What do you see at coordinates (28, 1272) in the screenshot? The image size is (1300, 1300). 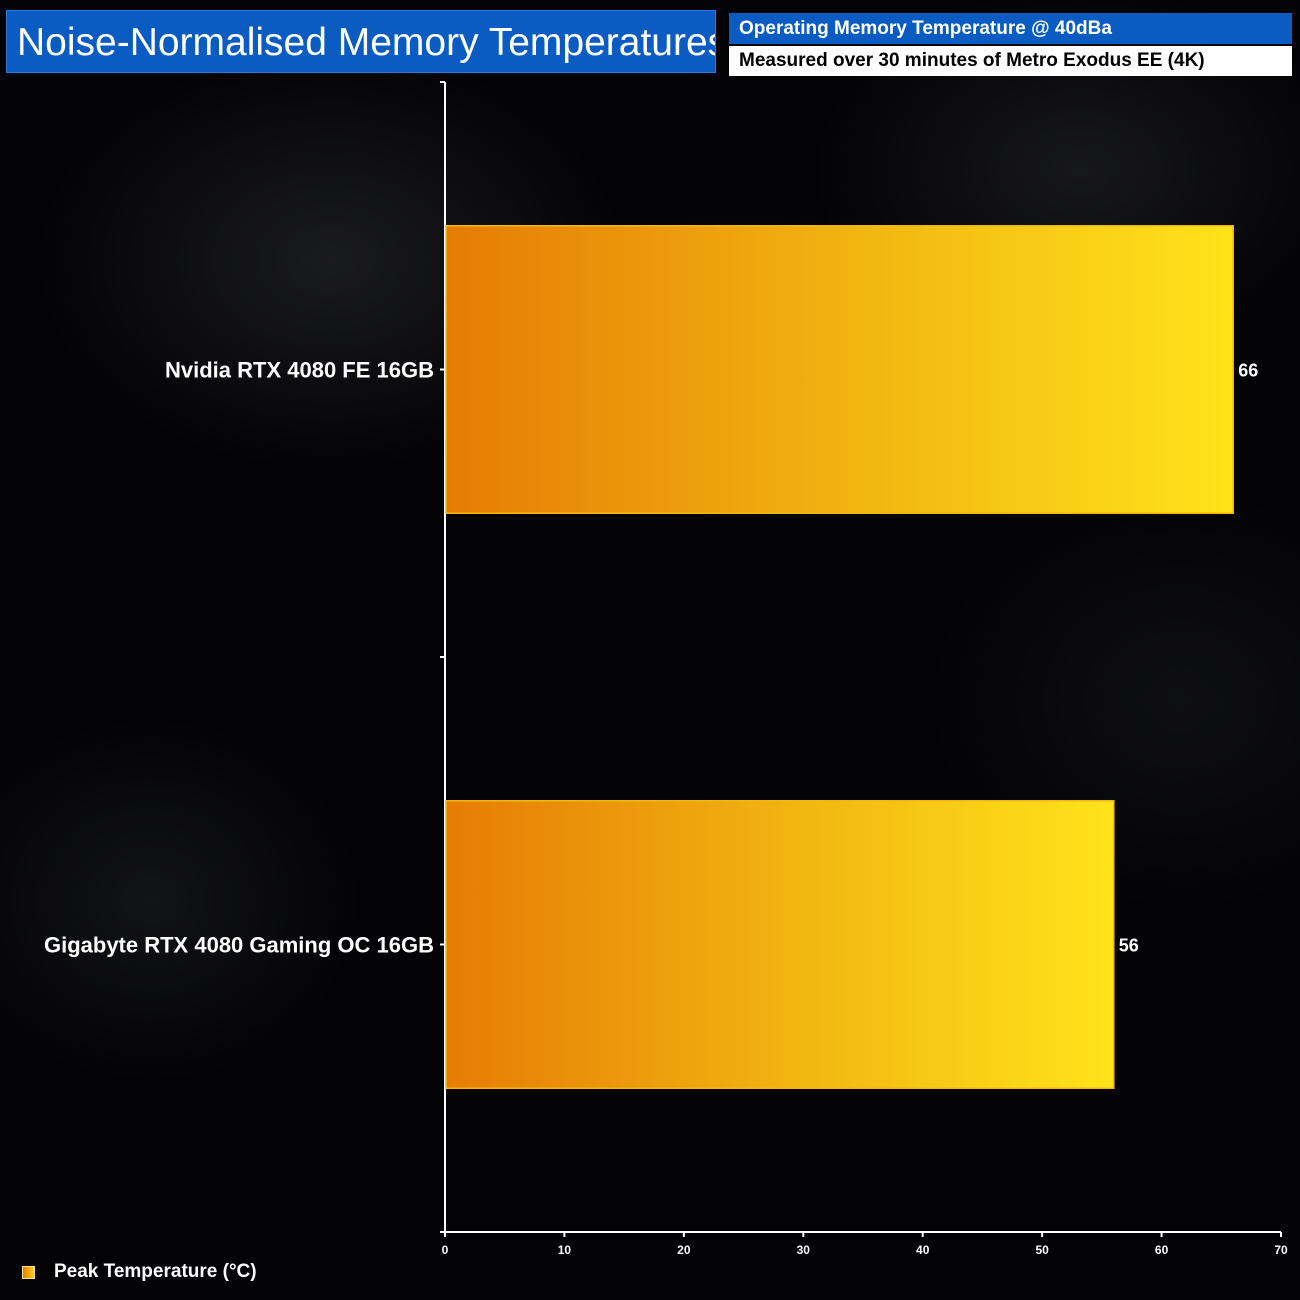 I see `legend-swatch` at bounding box center [28, 1272].